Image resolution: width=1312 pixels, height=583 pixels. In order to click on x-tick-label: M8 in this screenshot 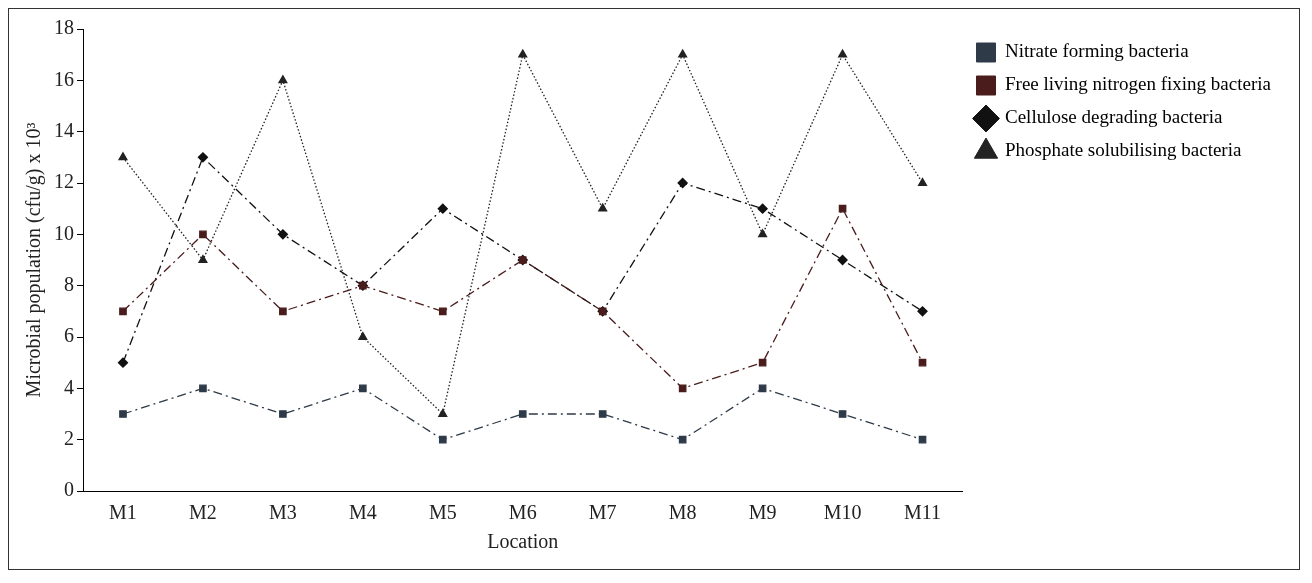, I will do `click(682, 512)`.